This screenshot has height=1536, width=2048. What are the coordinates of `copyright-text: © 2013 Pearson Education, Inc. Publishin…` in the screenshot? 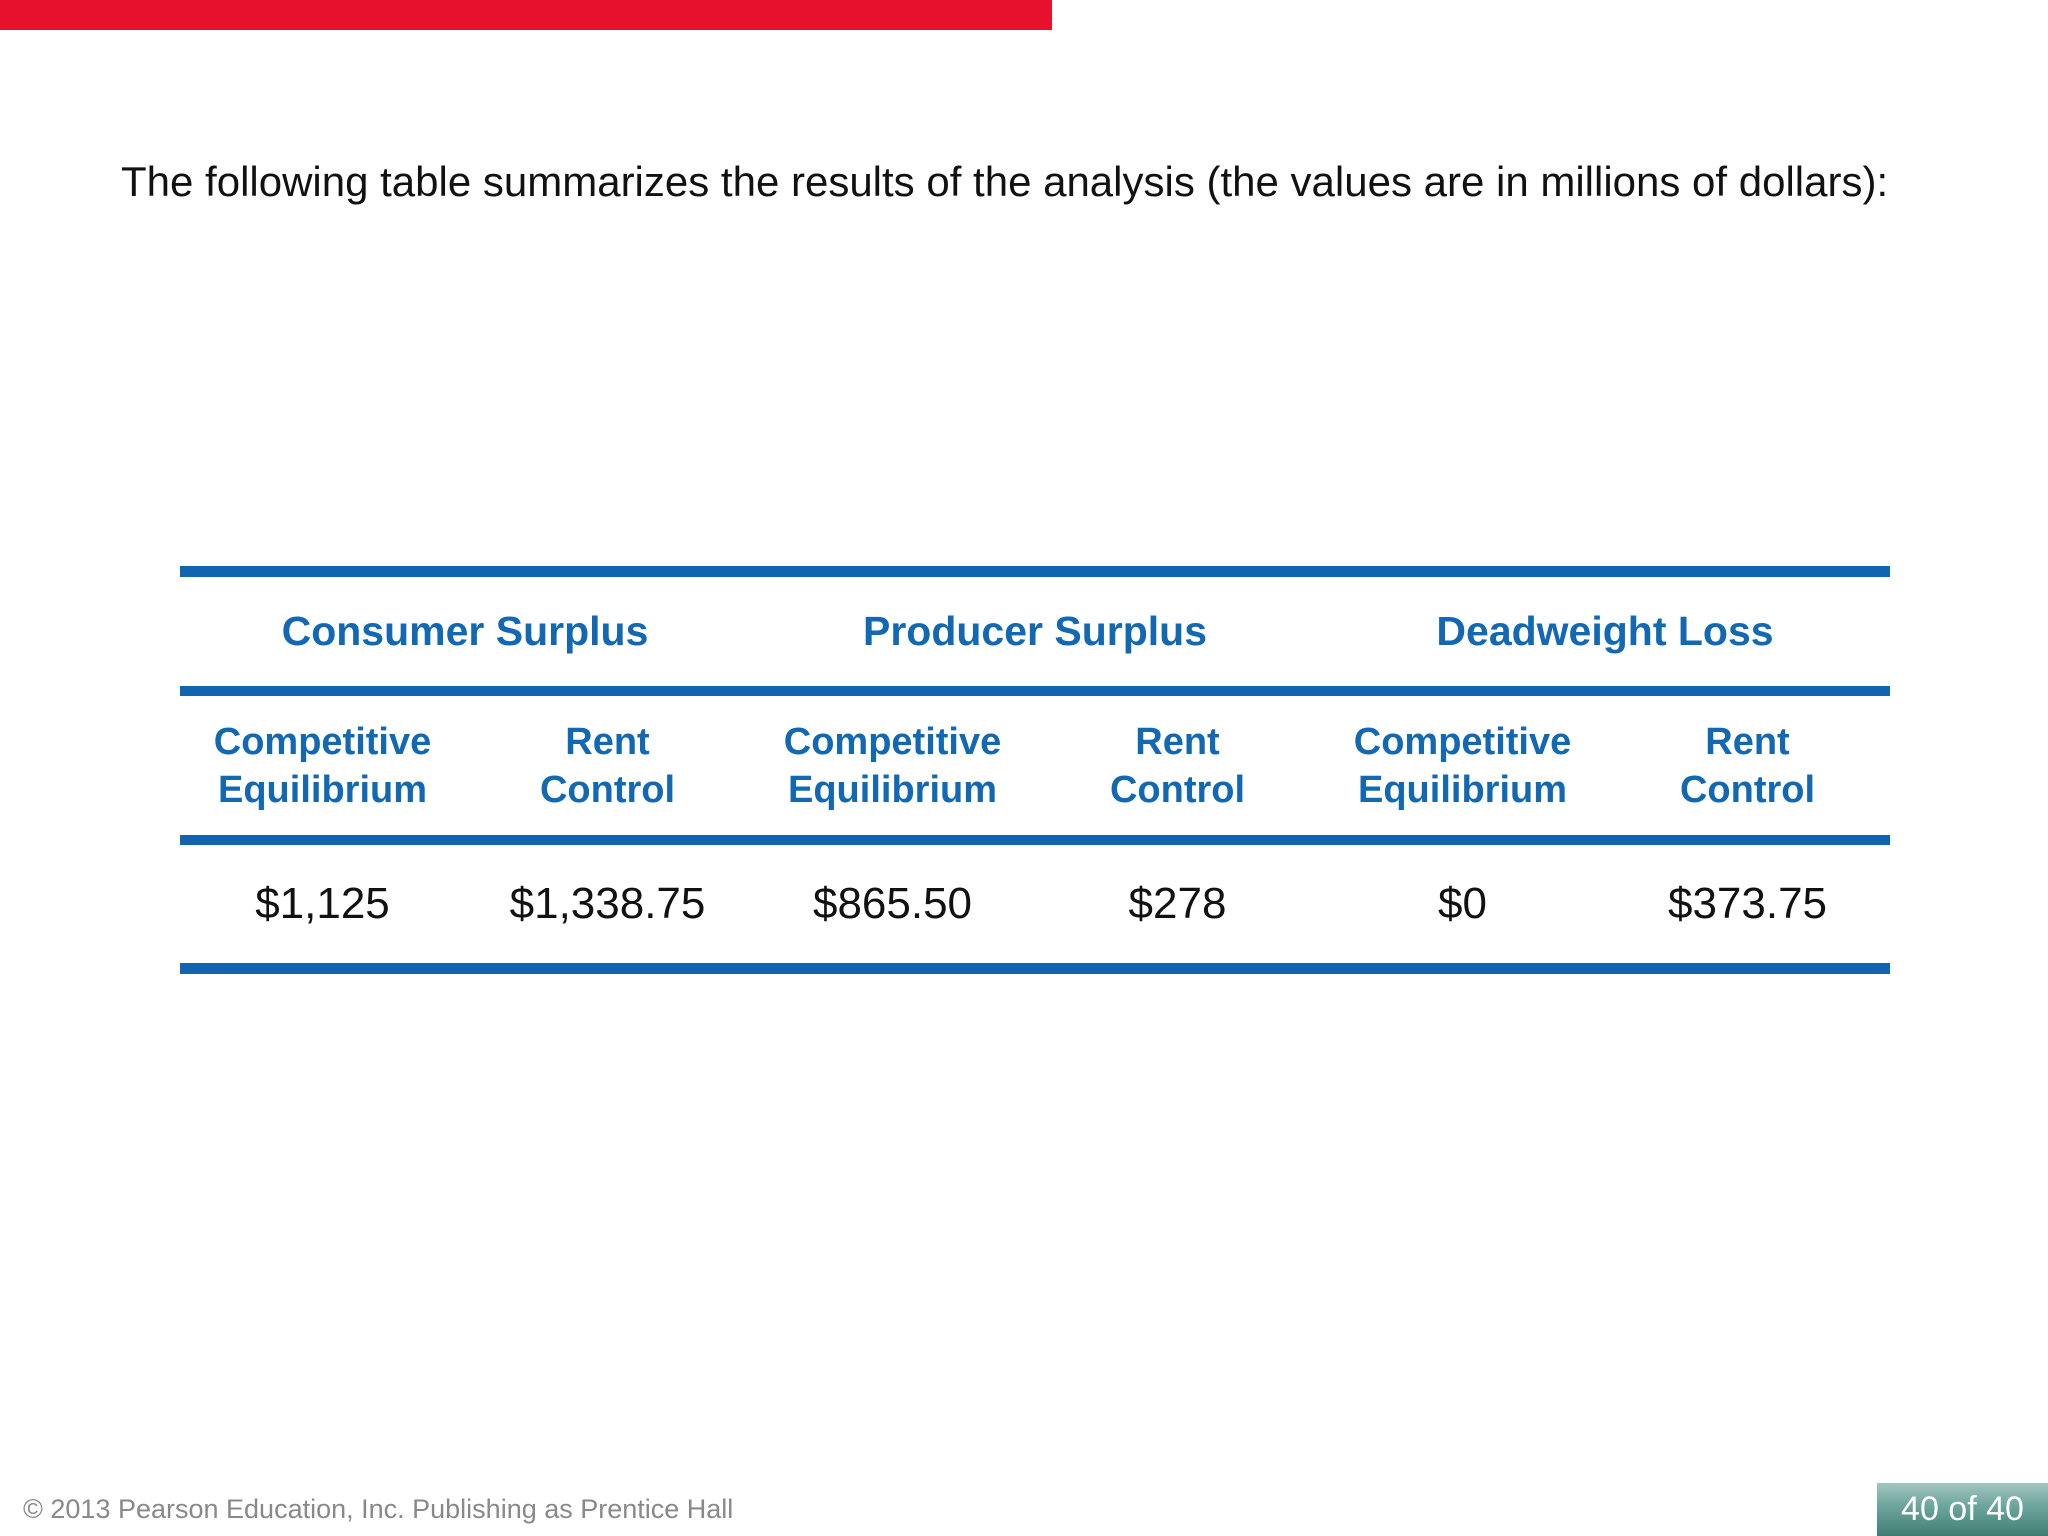 It's located at (378, 1509).